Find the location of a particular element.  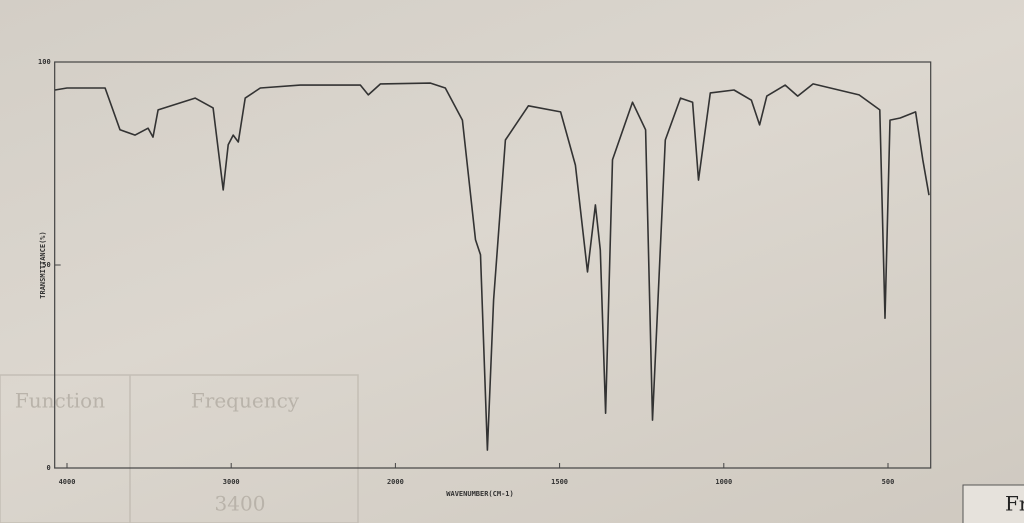

x-tick-label: 1500 is located at coordinates (559, 482).